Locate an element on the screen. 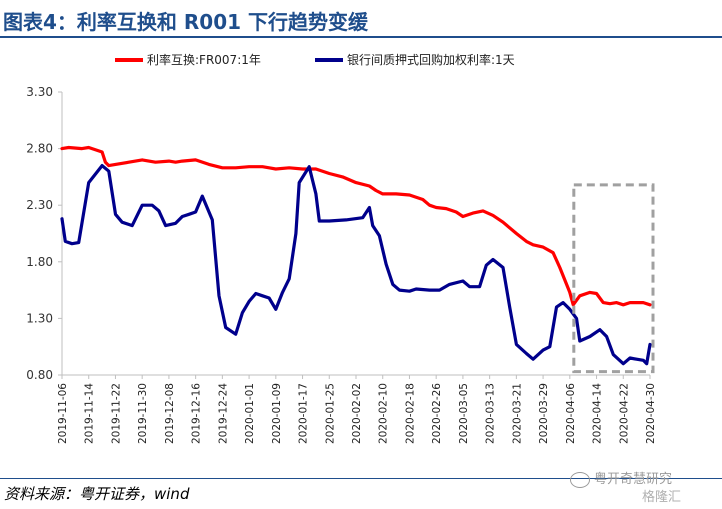 This screenshot has width=722, height=509. x-tick-label: 2020-04-30 is located at coordinates (651, 413).